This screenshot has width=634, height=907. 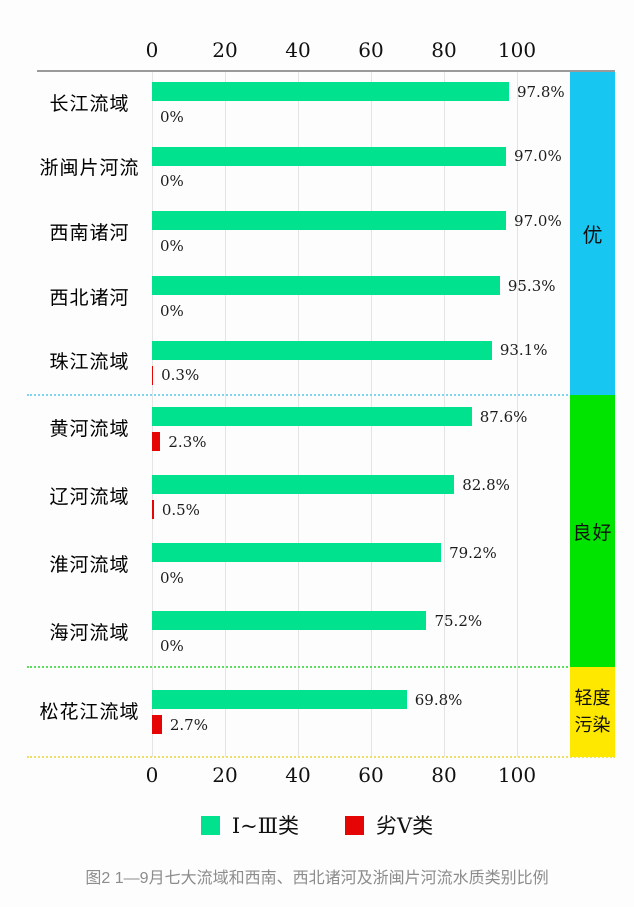 I want to click on figure-caption: 图2 1—9月七大流域和西南、西北诸河及浙闽片河流水质类别比例, so click(x=317, y=878).